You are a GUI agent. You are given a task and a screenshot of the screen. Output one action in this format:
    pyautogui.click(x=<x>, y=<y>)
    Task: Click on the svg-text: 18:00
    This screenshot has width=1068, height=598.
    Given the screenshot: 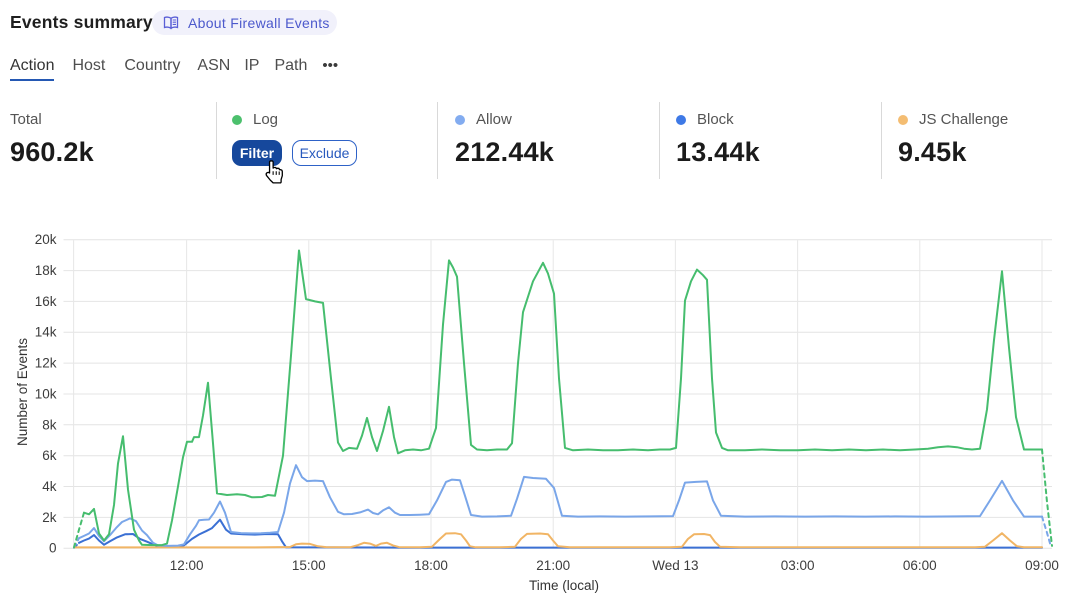 What is the action you would take?
    pyautogui.click(x=431, y=565)
    